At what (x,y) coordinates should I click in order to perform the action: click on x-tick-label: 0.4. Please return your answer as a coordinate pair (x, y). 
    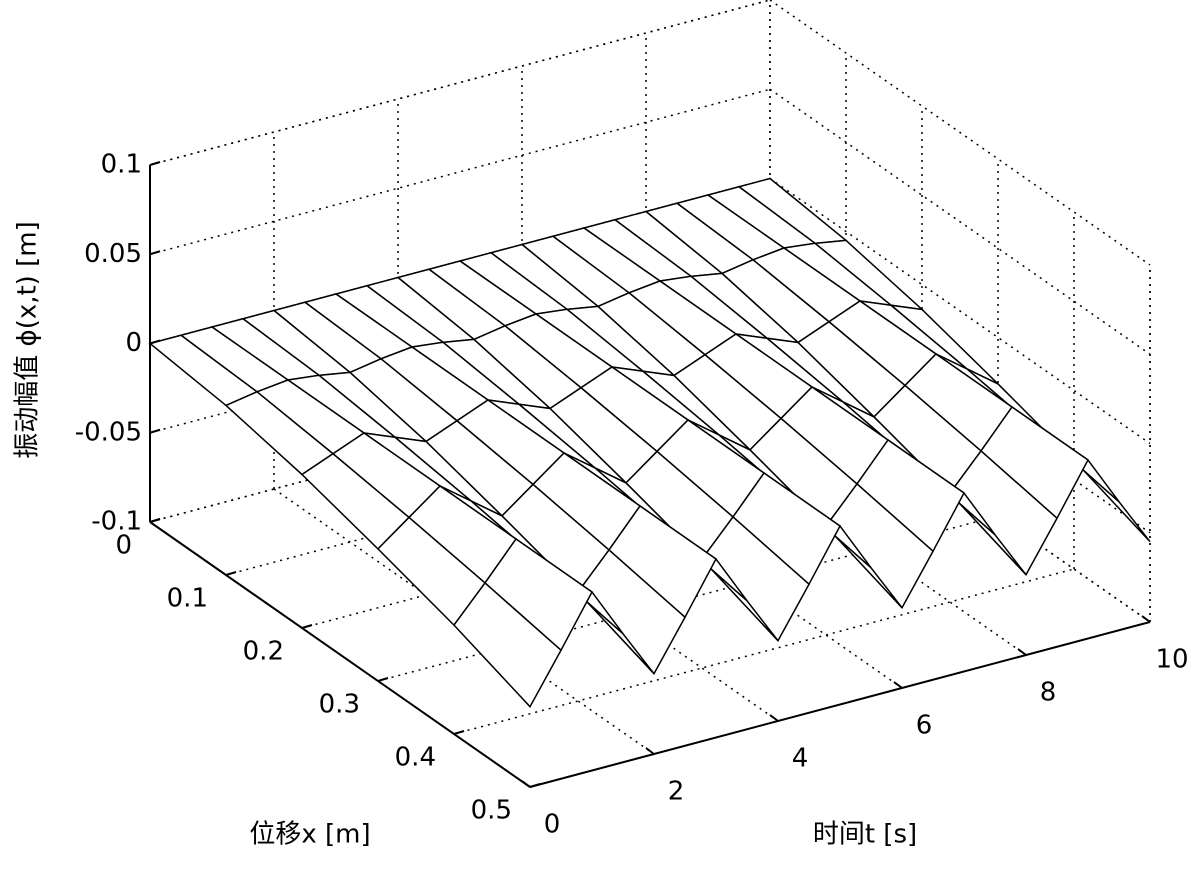
    Looking at the image, I should click on (415, 758).